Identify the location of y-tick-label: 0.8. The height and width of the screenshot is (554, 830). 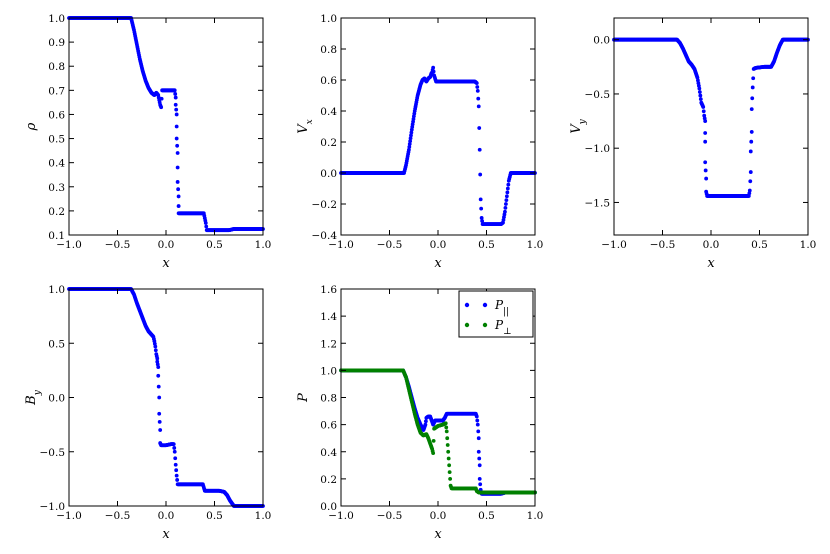
(328, 399).